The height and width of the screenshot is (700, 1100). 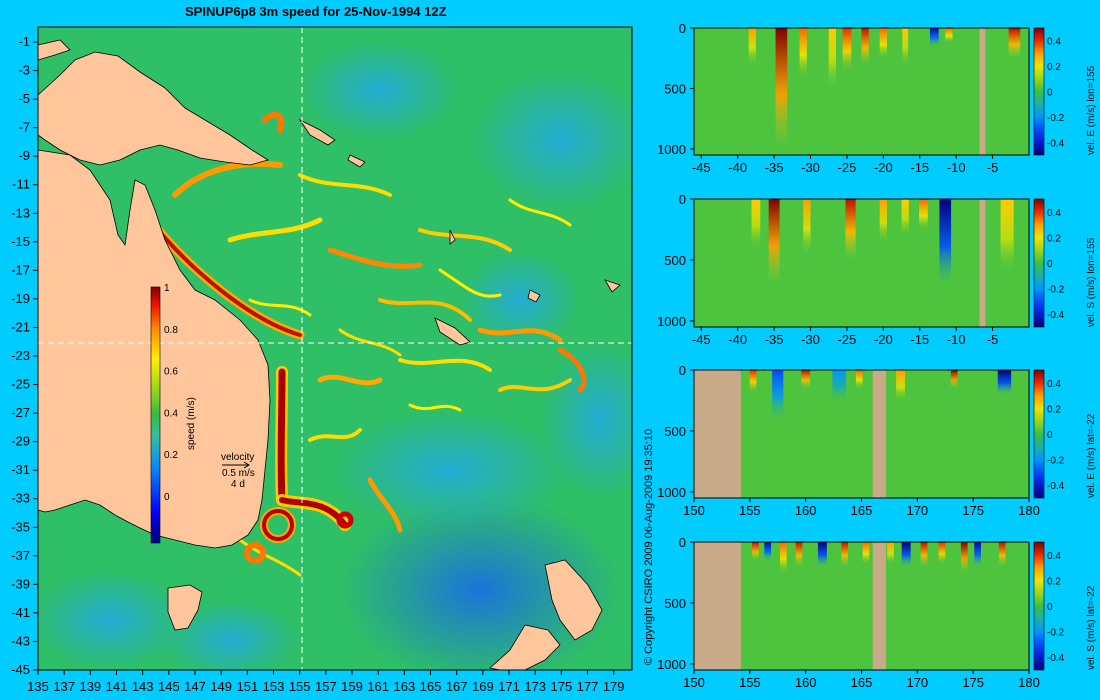 I want to click on lon-tick-label: 147, so click(x=195, y=686).